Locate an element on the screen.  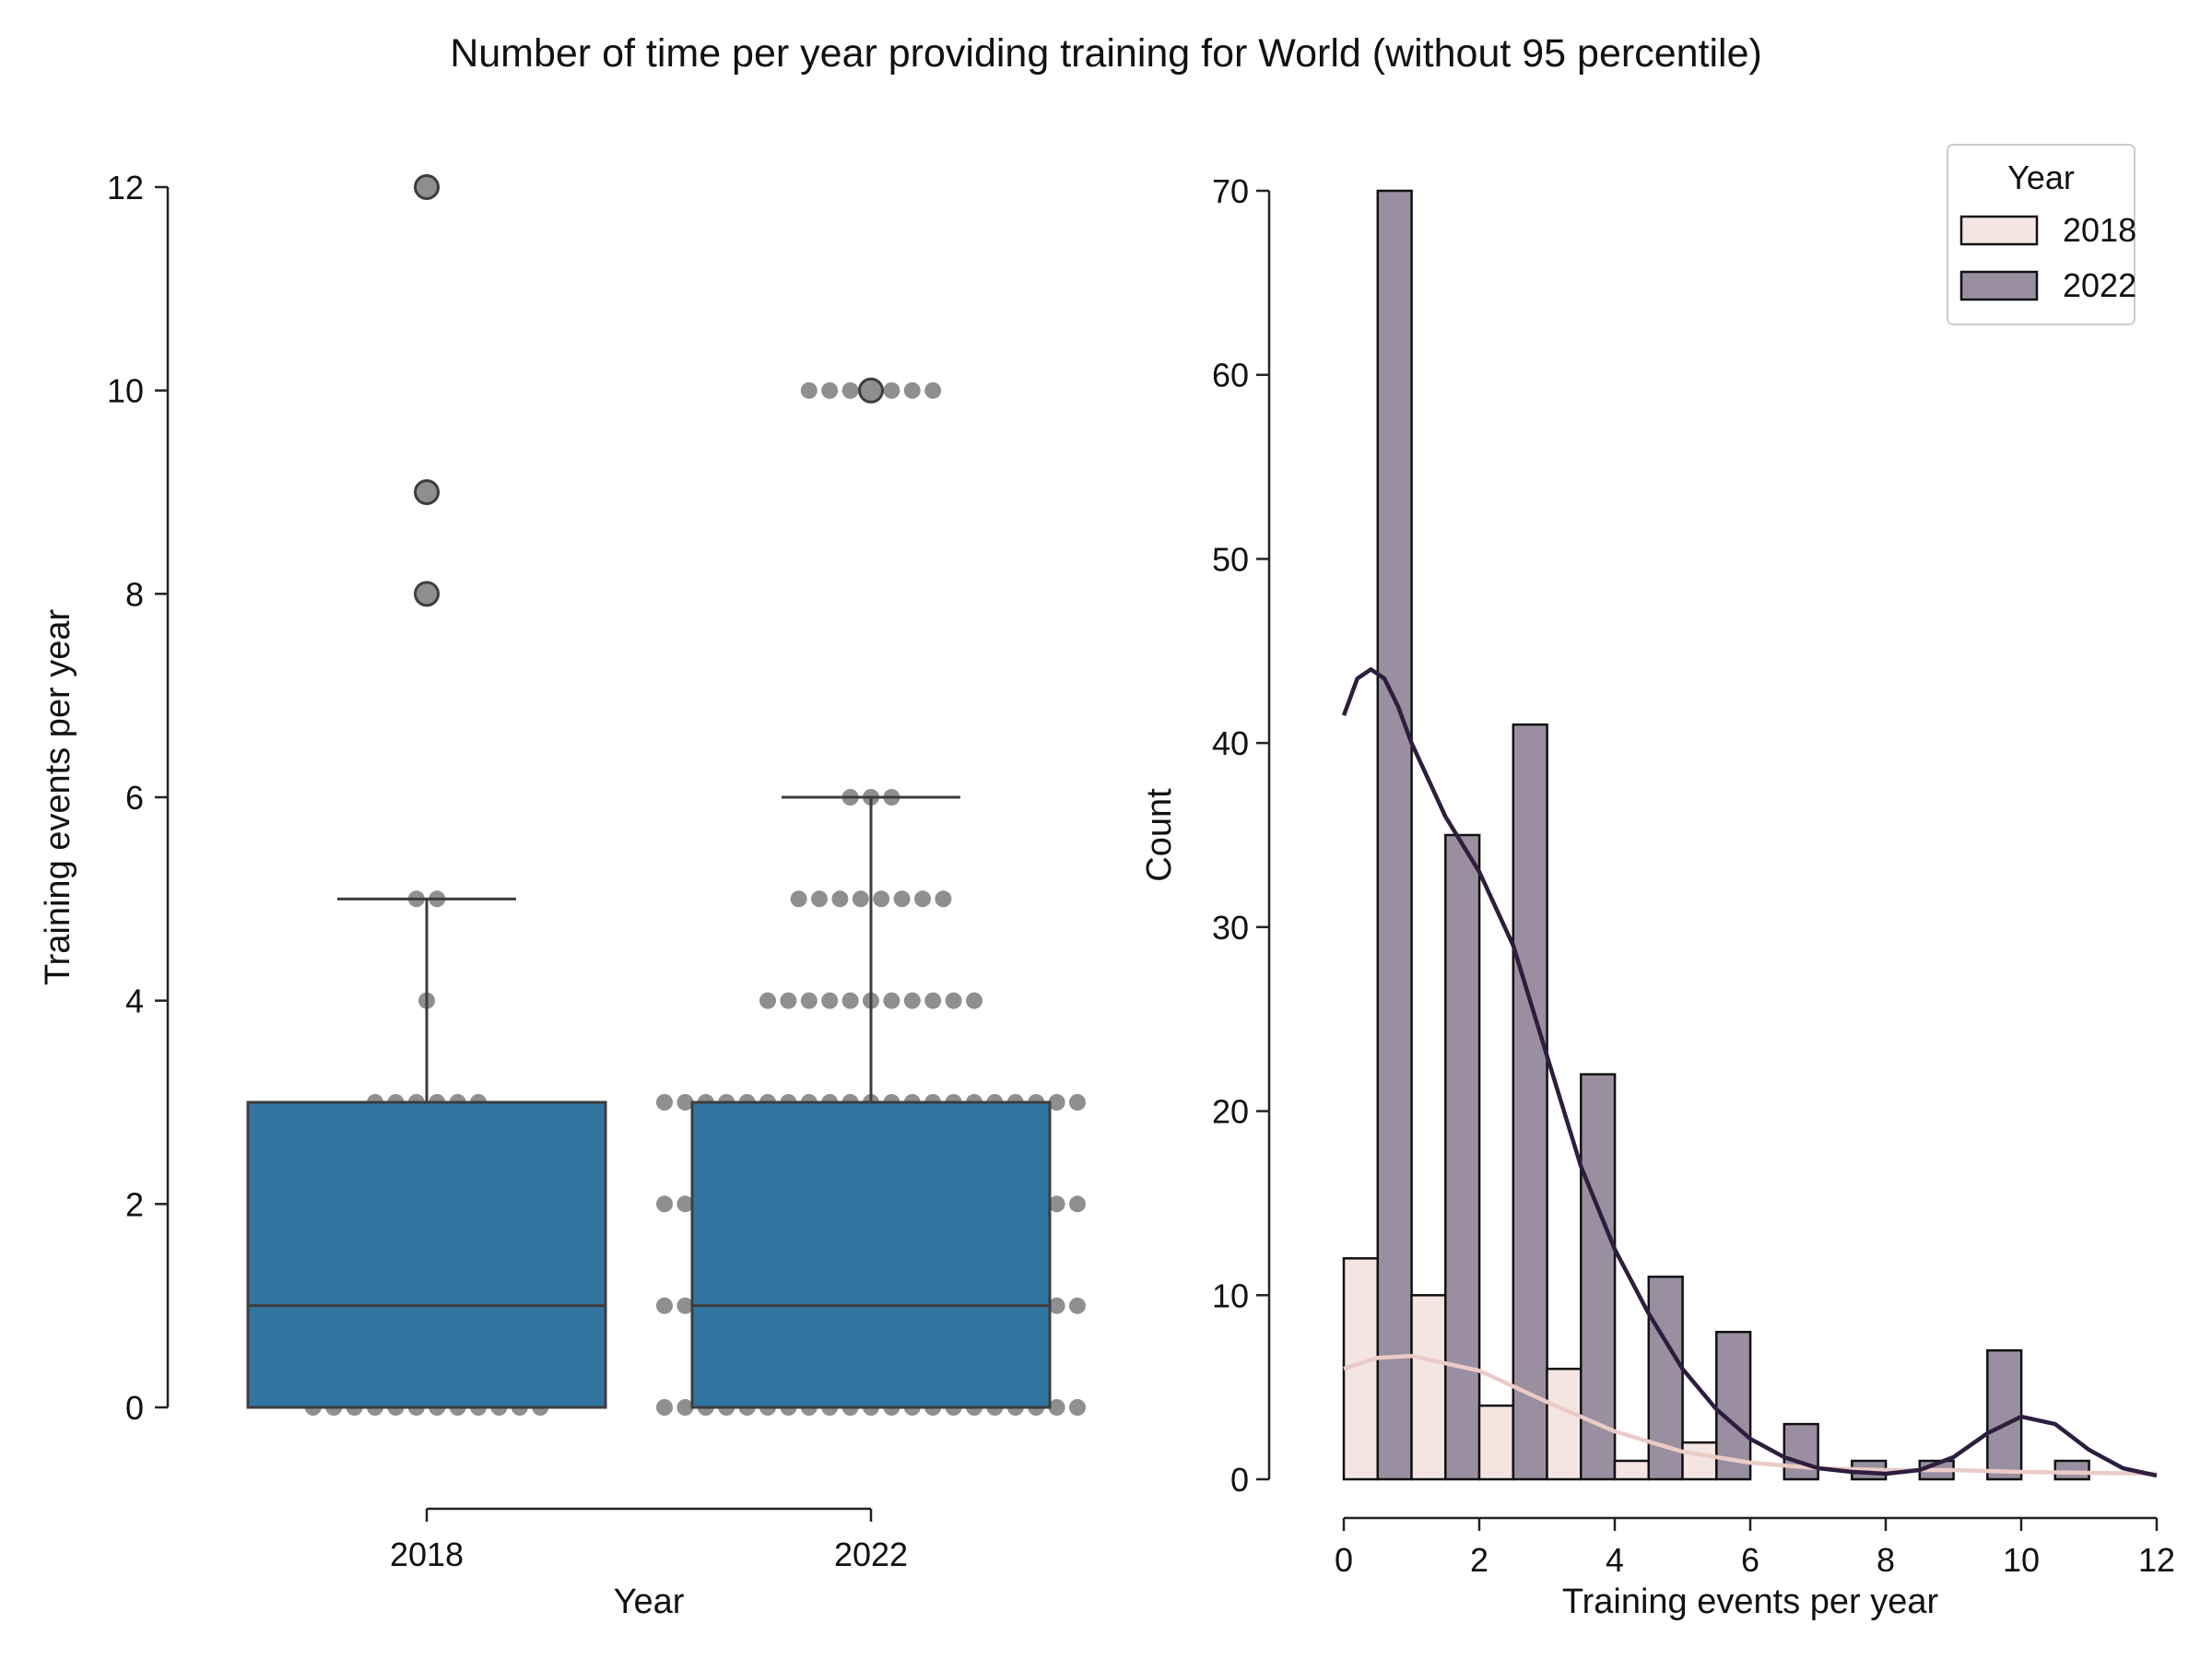
box-x-tick-label: 2018 is located at coordinates (427, 1554).